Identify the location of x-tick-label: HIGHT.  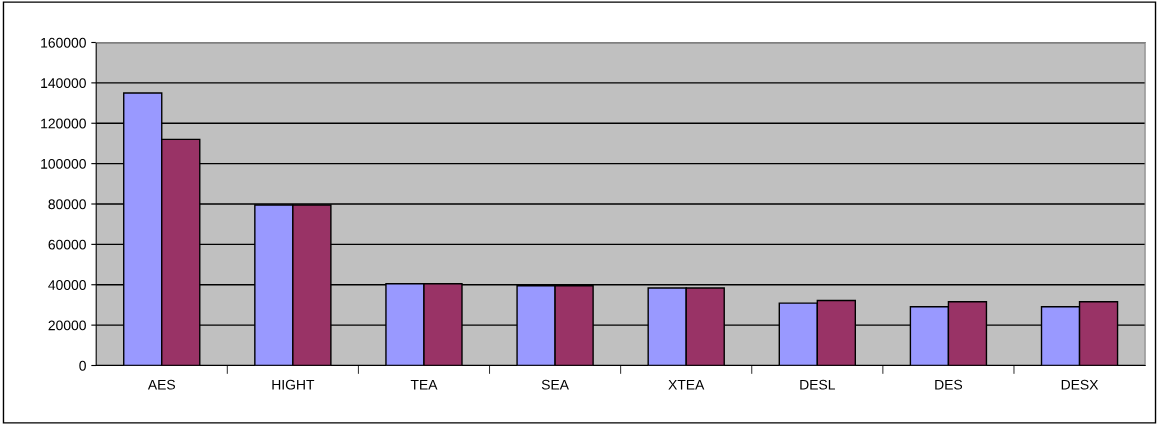
(293, 384).